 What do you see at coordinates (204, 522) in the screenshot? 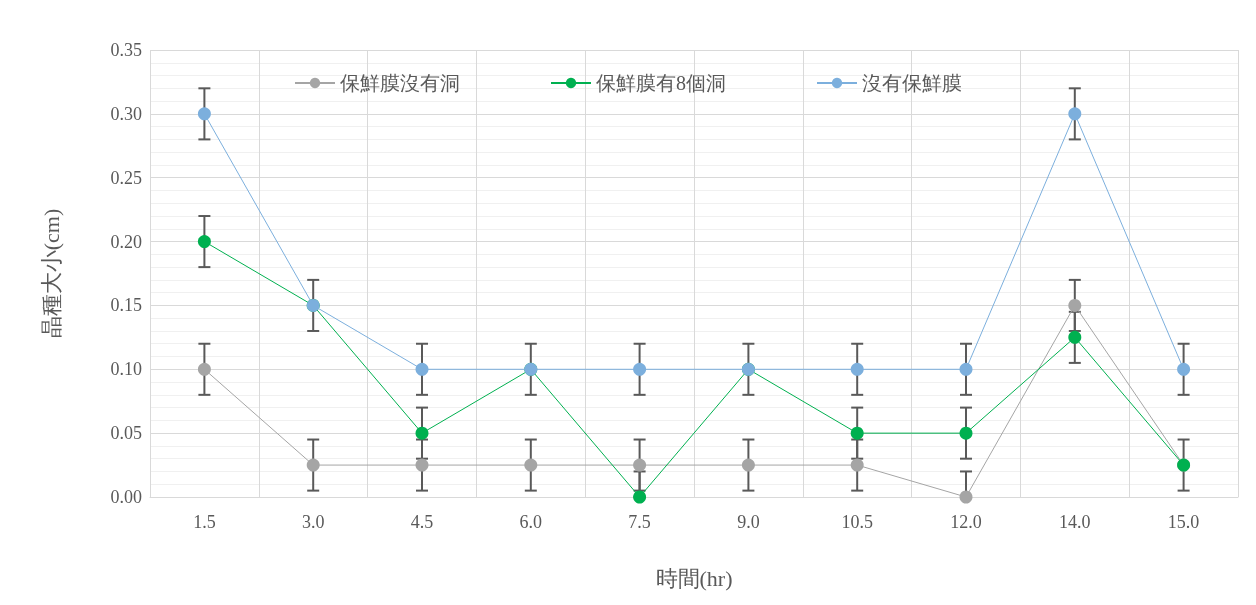
I see `x-tick-label: 1.5` at bounding box center [204, 522].